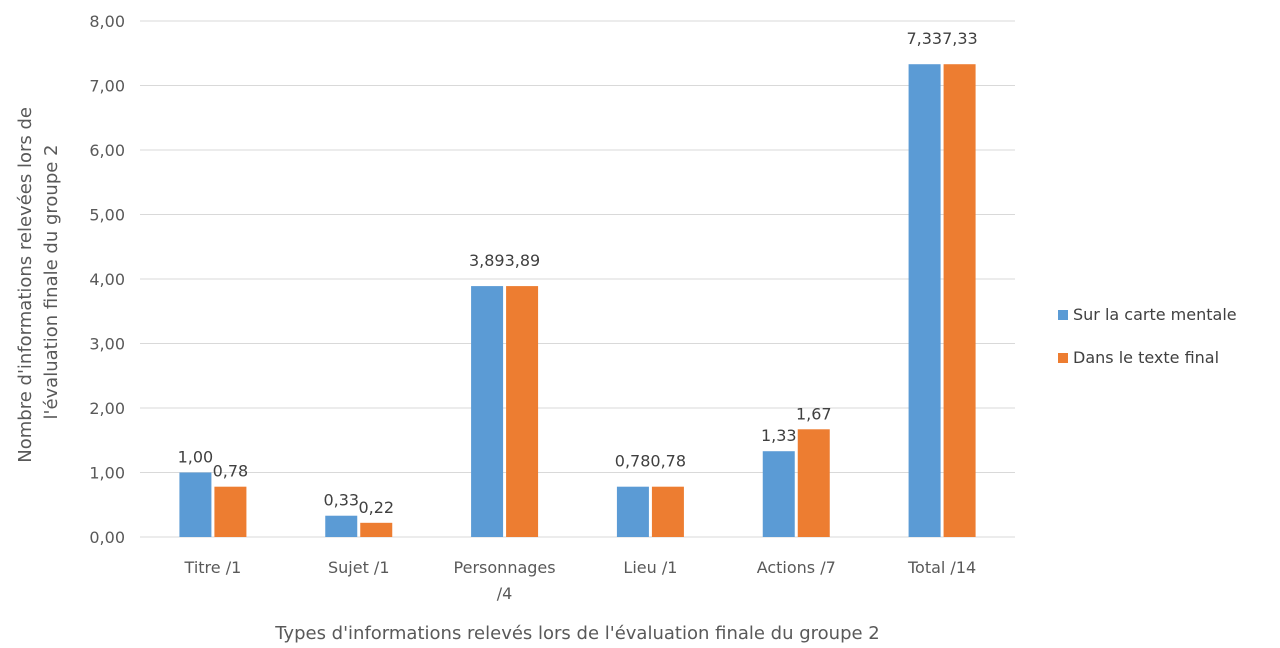 The image size is (1280, 648). I want to click on data-label: 3,893,89, so click(504, 260).